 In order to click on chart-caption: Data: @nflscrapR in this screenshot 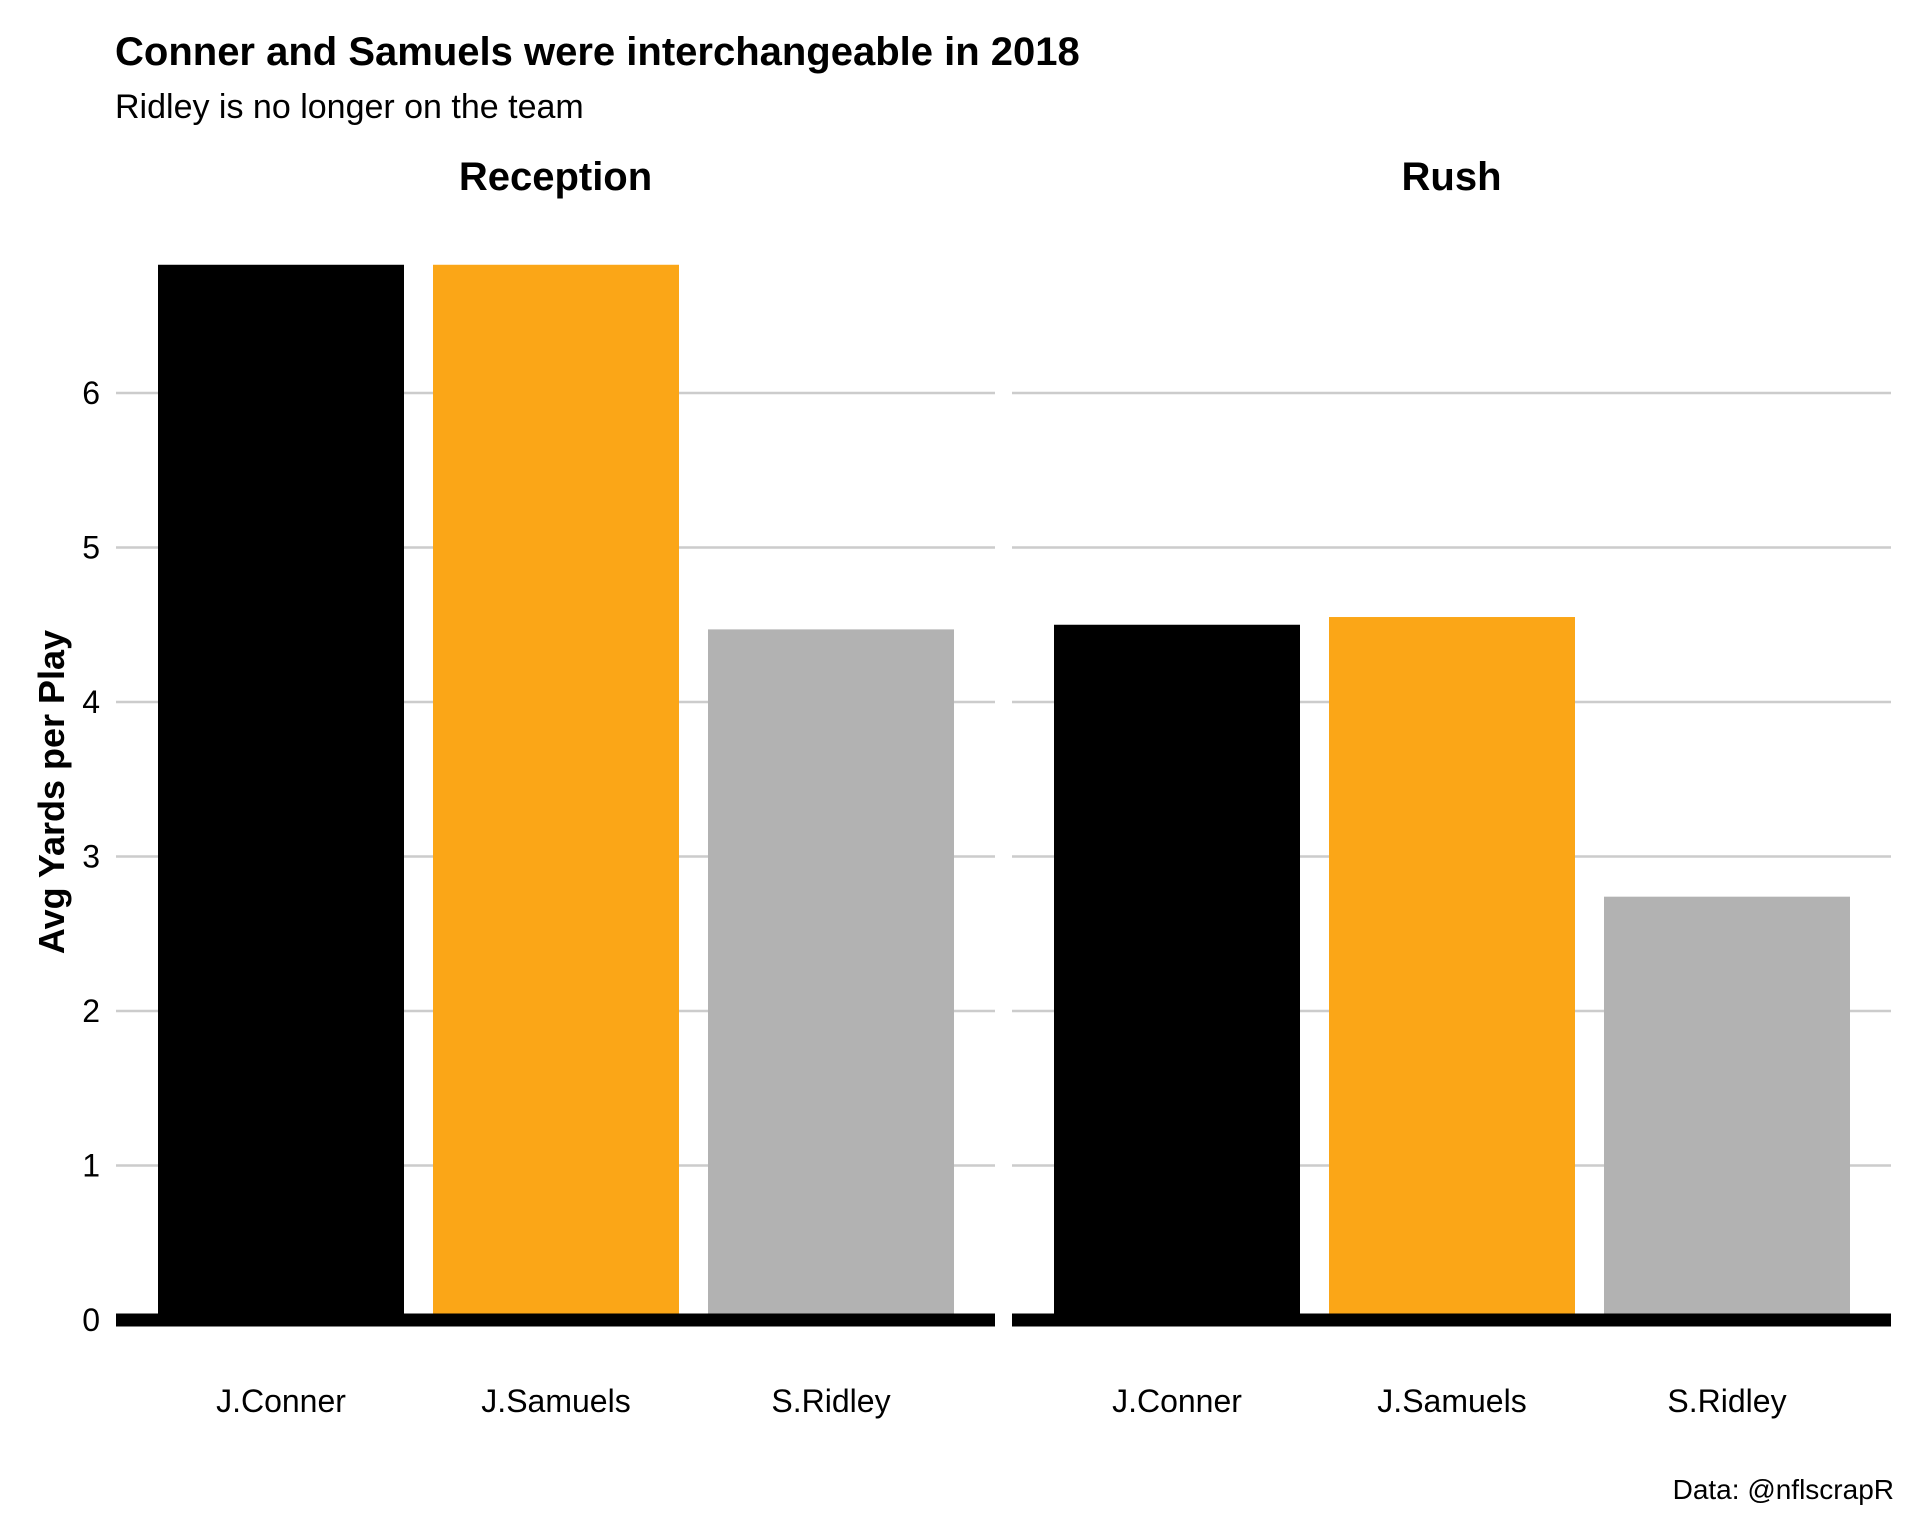, I will do `click(1783, 1489)`.